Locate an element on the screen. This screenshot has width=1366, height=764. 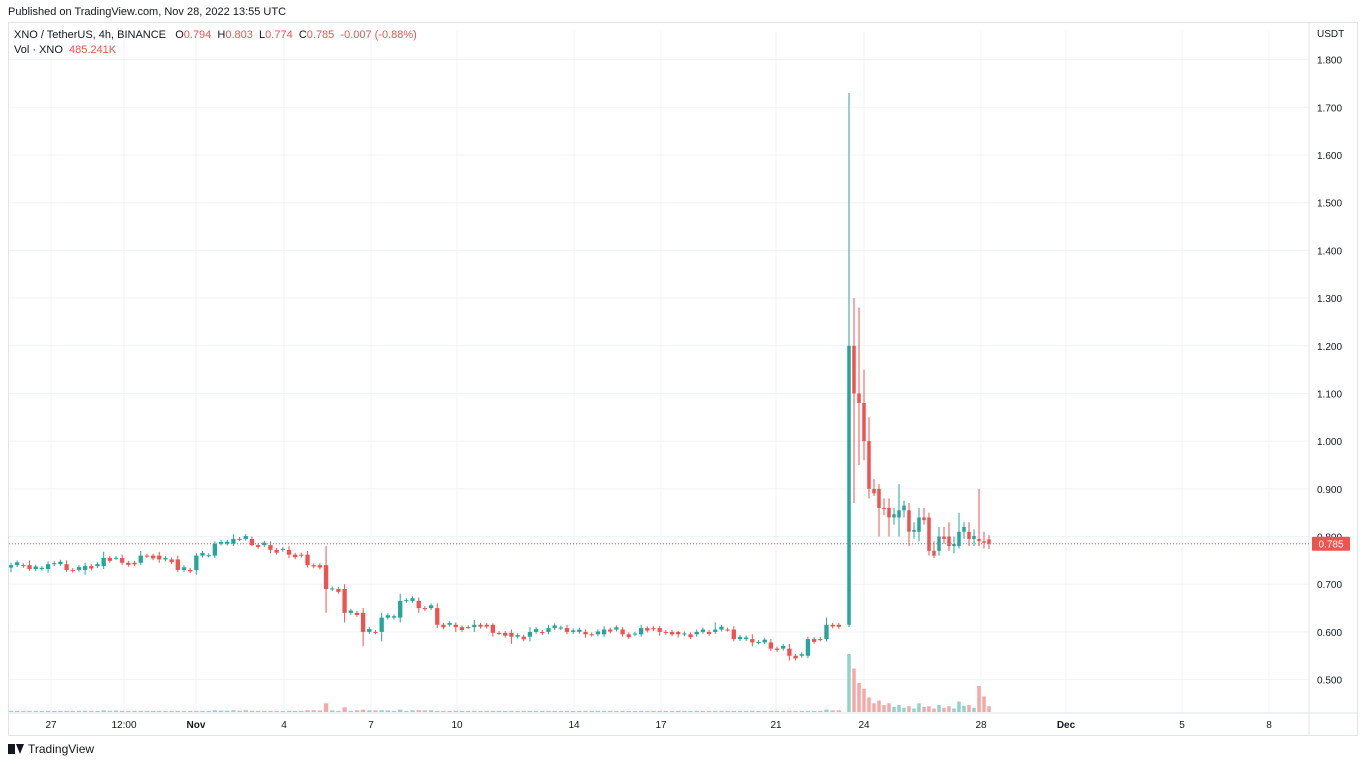
y-tick-label: 0.500 is located at coordinates (1329, 681).